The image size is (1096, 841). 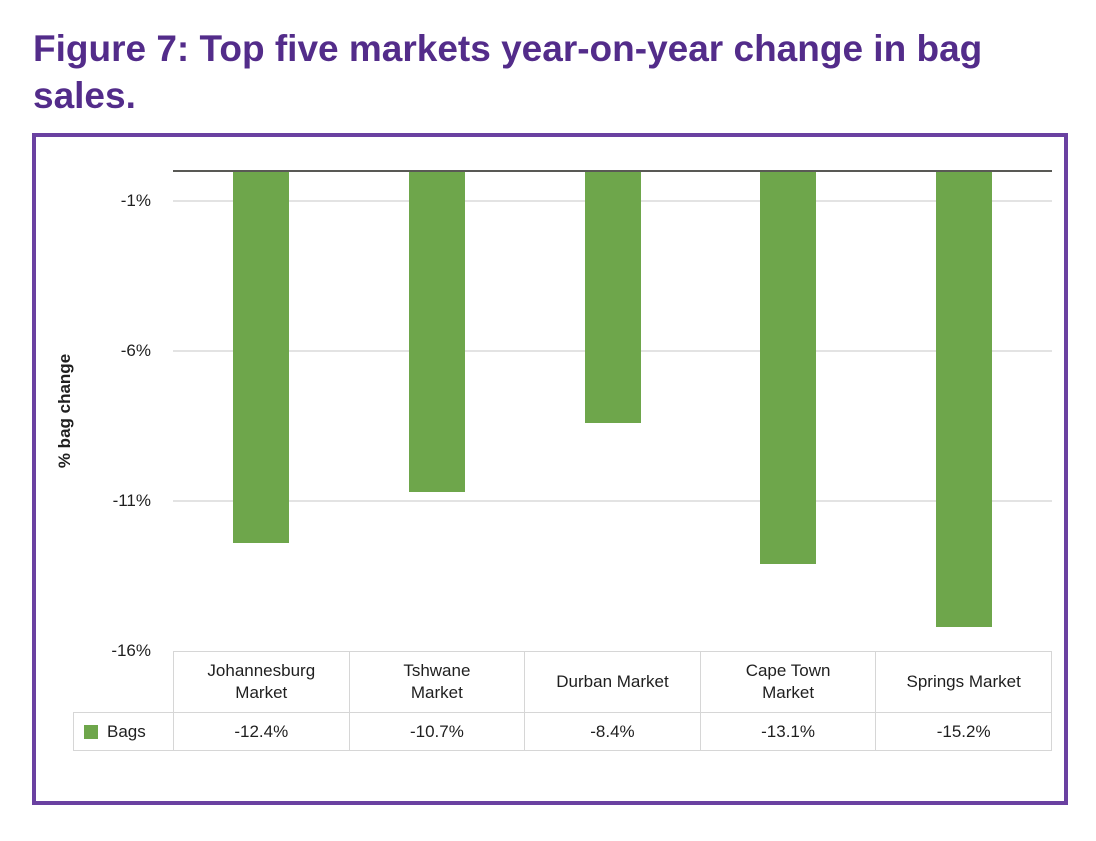 What do you see at coordinates (261, 357) in the screenshot?
I see `bar-johannesburg-market` at bounding box center [261, 357].